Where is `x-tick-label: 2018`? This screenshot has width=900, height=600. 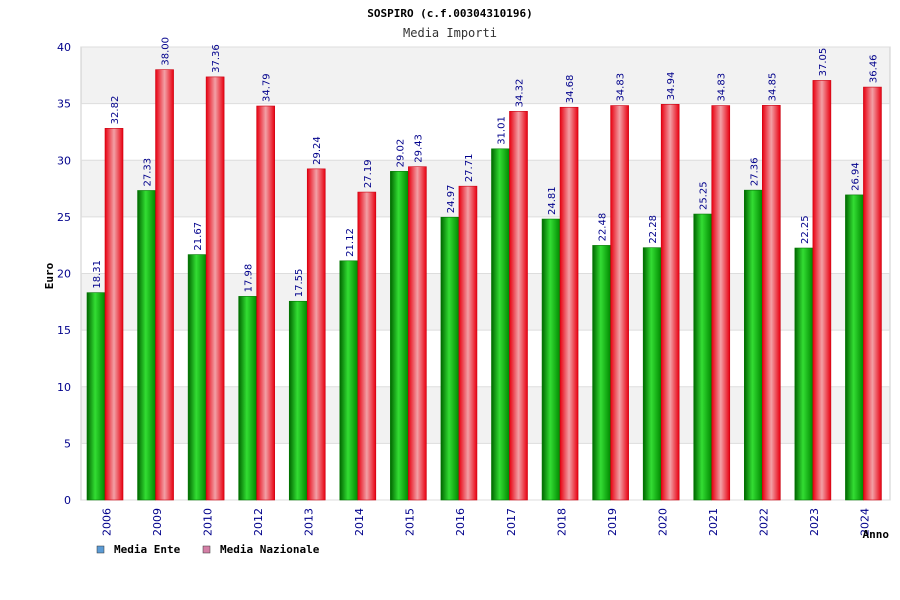 x-tick-label: 2018 is located at coordinates (561, 522).